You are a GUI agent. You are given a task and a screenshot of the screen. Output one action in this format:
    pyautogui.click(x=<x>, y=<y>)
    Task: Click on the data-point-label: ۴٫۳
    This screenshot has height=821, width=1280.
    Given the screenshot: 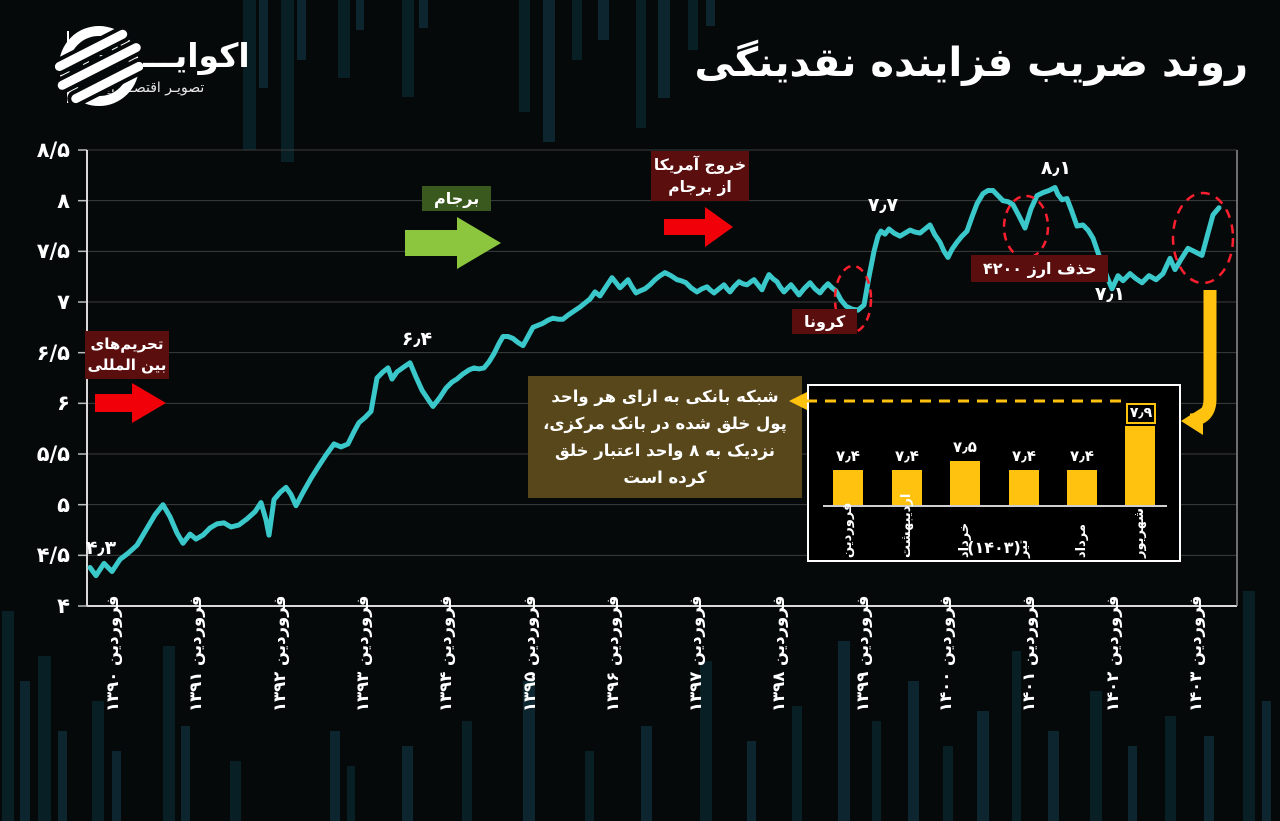 What is the action you would take?
    pyautogui.click(x=101, y=548)
    